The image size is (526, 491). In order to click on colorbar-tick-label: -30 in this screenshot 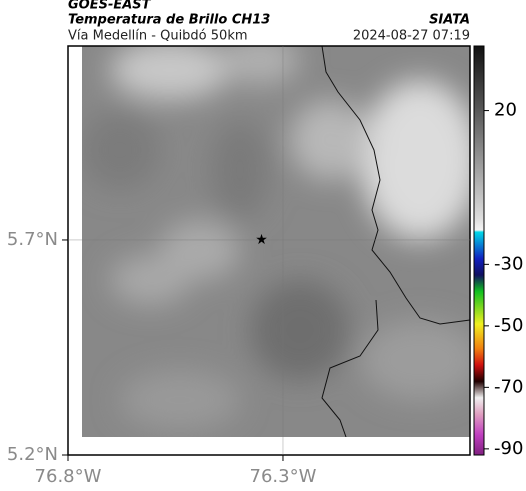, I will do `click(508, 263)`.